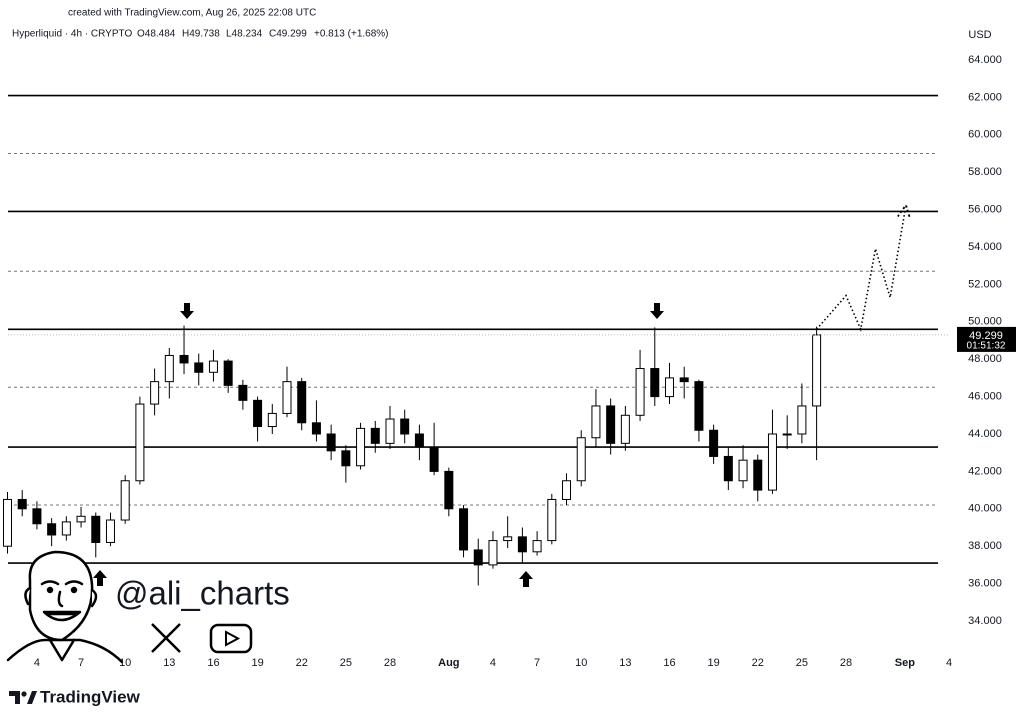 The height and width of the screenshot is (722, 1024). What do you see at coordinates (72, 34) in the screenshot?
I see `symbol: Hyperliquid · 4h · CRYPTO` at bounding box center [72, 34].